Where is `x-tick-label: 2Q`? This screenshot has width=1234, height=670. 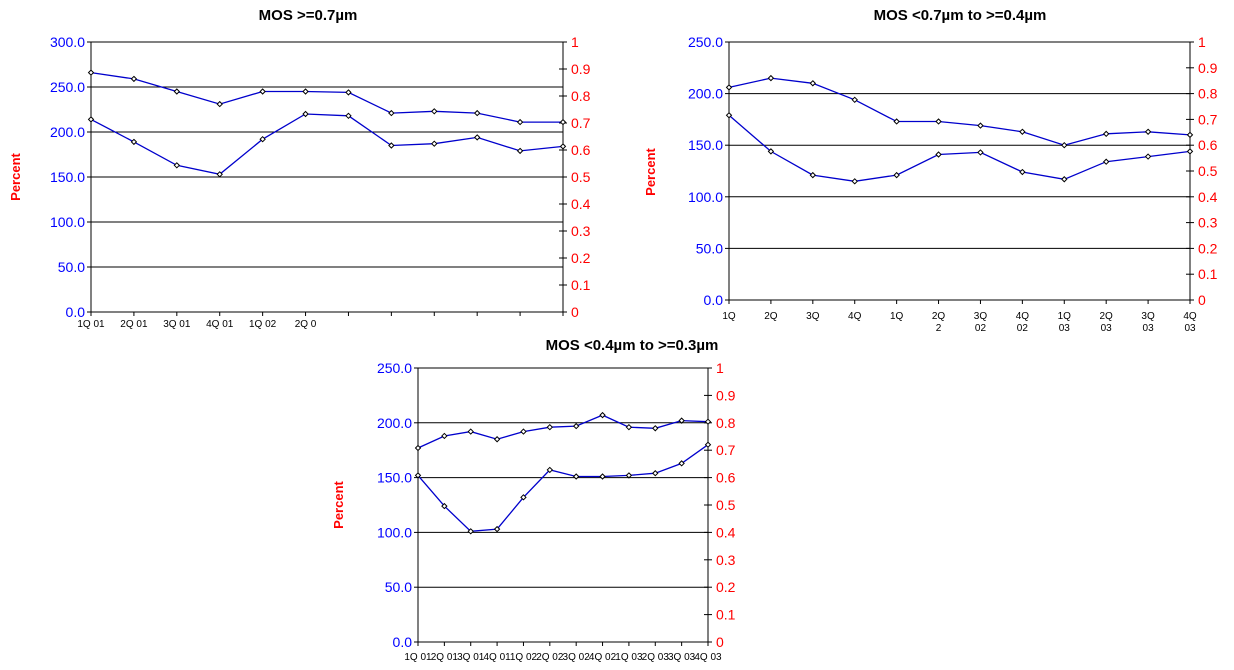 x-tick-label: 2Q is located at coordinates (939, 316).